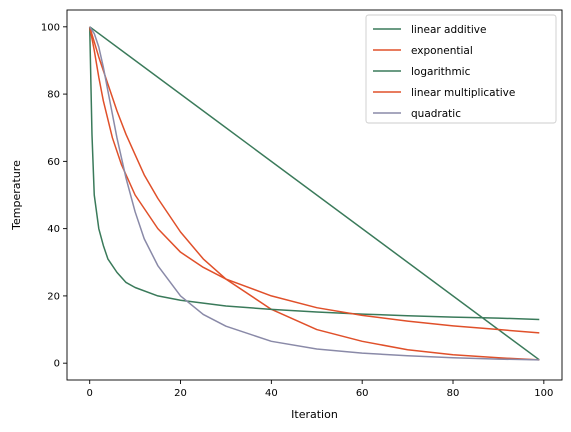 This screenshot has height=432, width=571. What do you see at coordinates (362, 393) in the screenshot?
I see `x-tick-label: 60` at bounding box center [362, 393].